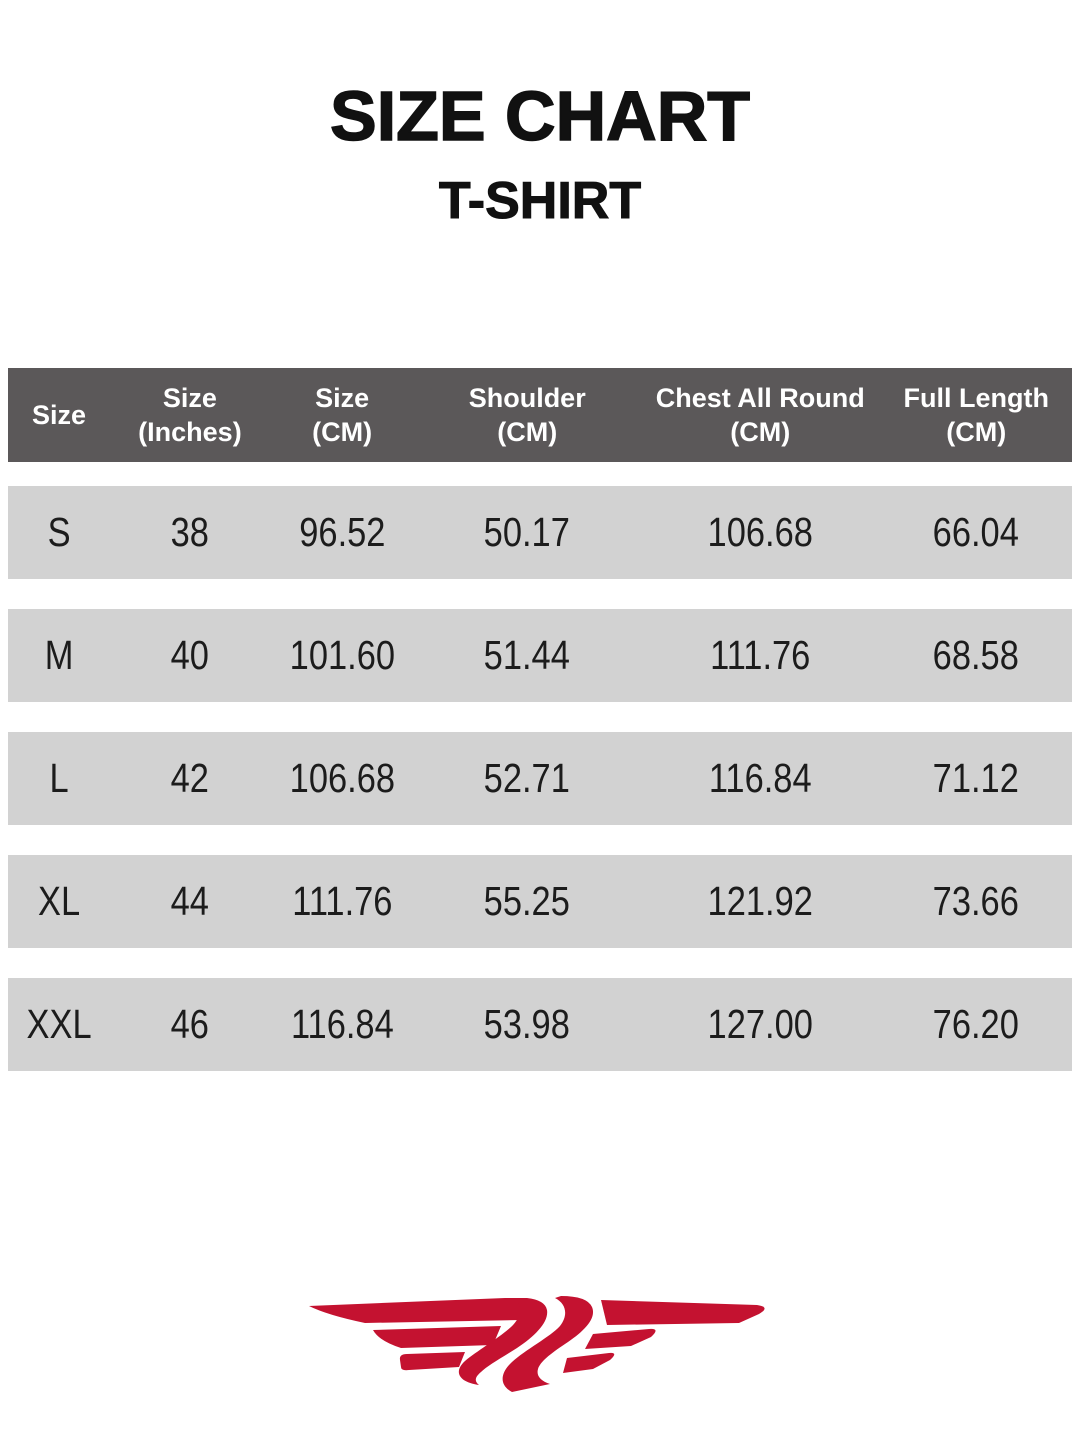 The width and height of the screenshot is (1080, 1440). I want to click on cell-shoulder-cm: 53.98, so click(527, 1024).